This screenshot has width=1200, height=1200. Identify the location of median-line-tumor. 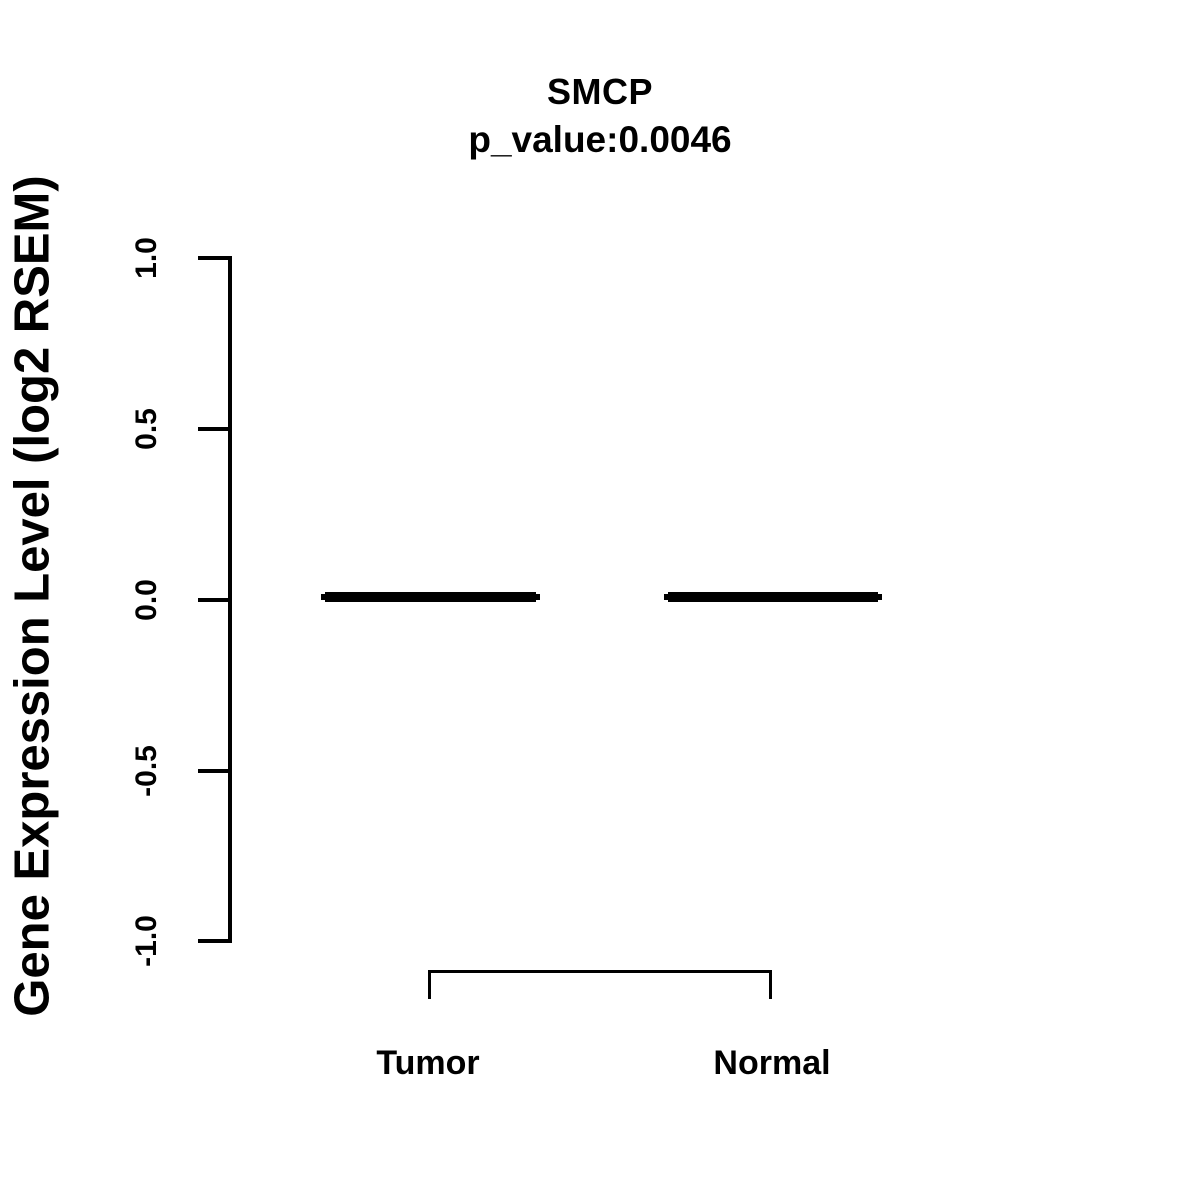
(430, 597).